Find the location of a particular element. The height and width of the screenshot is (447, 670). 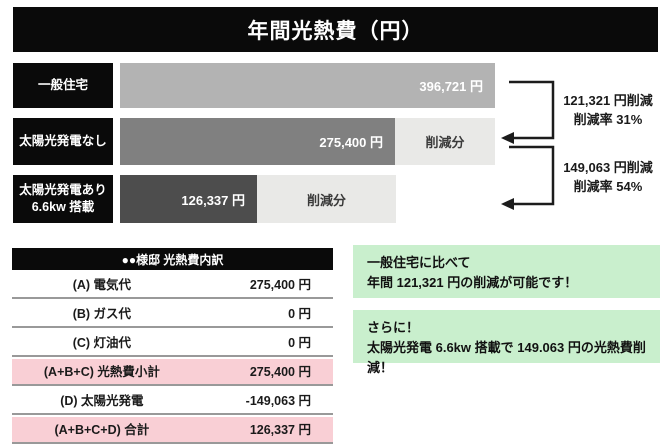

reduction-annotation-1: 121,321 円削減 削減率 31% is located at coordinates (608, 111).